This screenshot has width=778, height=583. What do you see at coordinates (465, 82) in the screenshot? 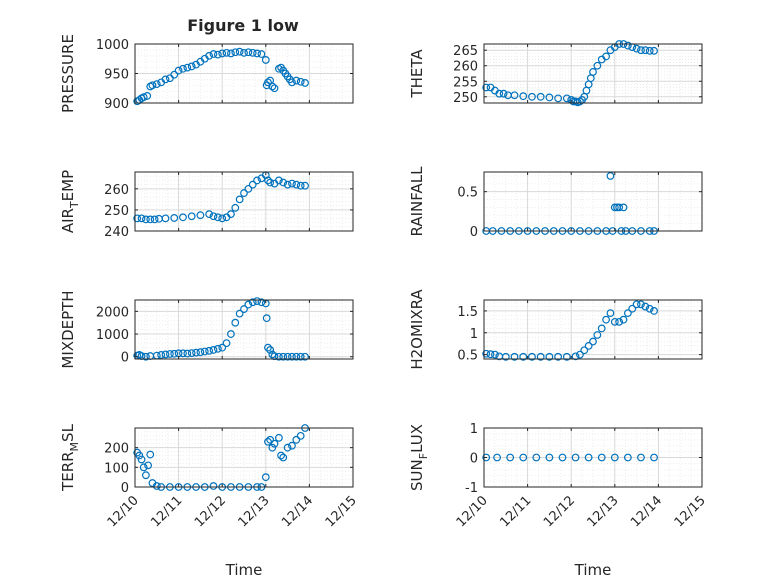
I see `y-tick-label: 255` at bounding box center [465, 82].